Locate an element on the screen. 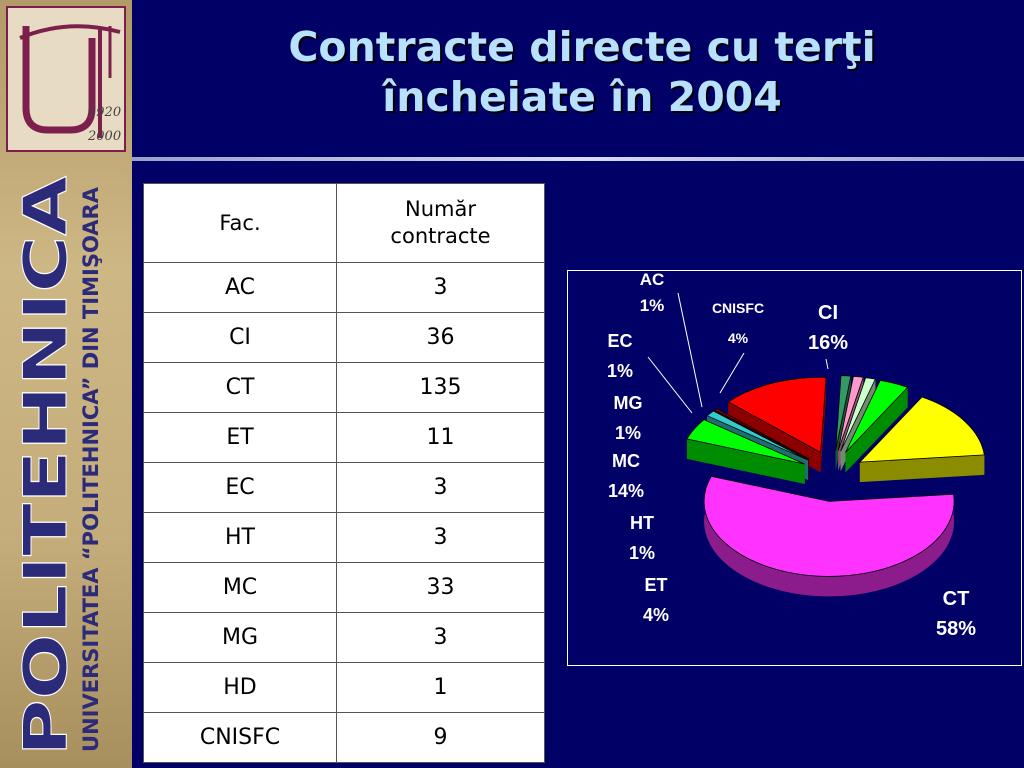 The height and width of the screenshot is (768, 1024). title-line-1: Contracte directe cu terţi is located at coordinates (582, 47).